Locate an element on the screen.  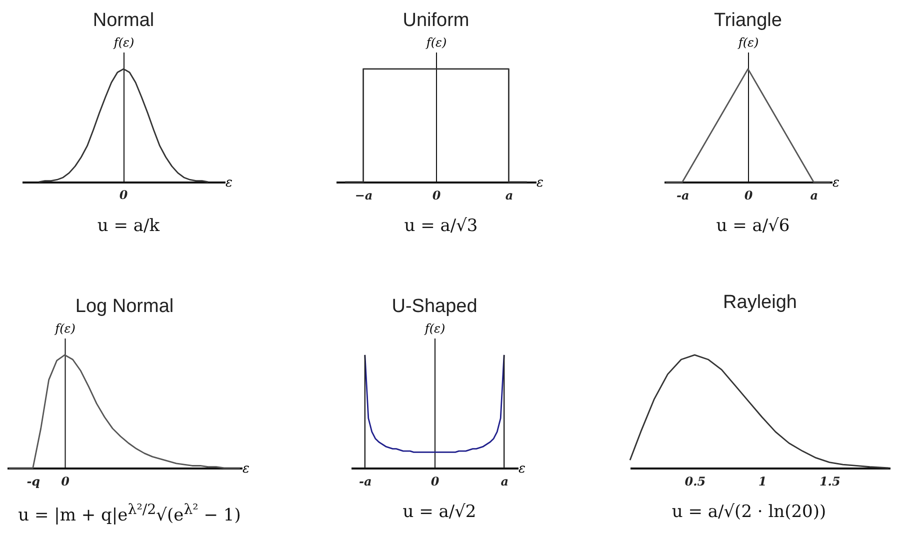
chart-title: Normal is located at coordinates (123, 20).